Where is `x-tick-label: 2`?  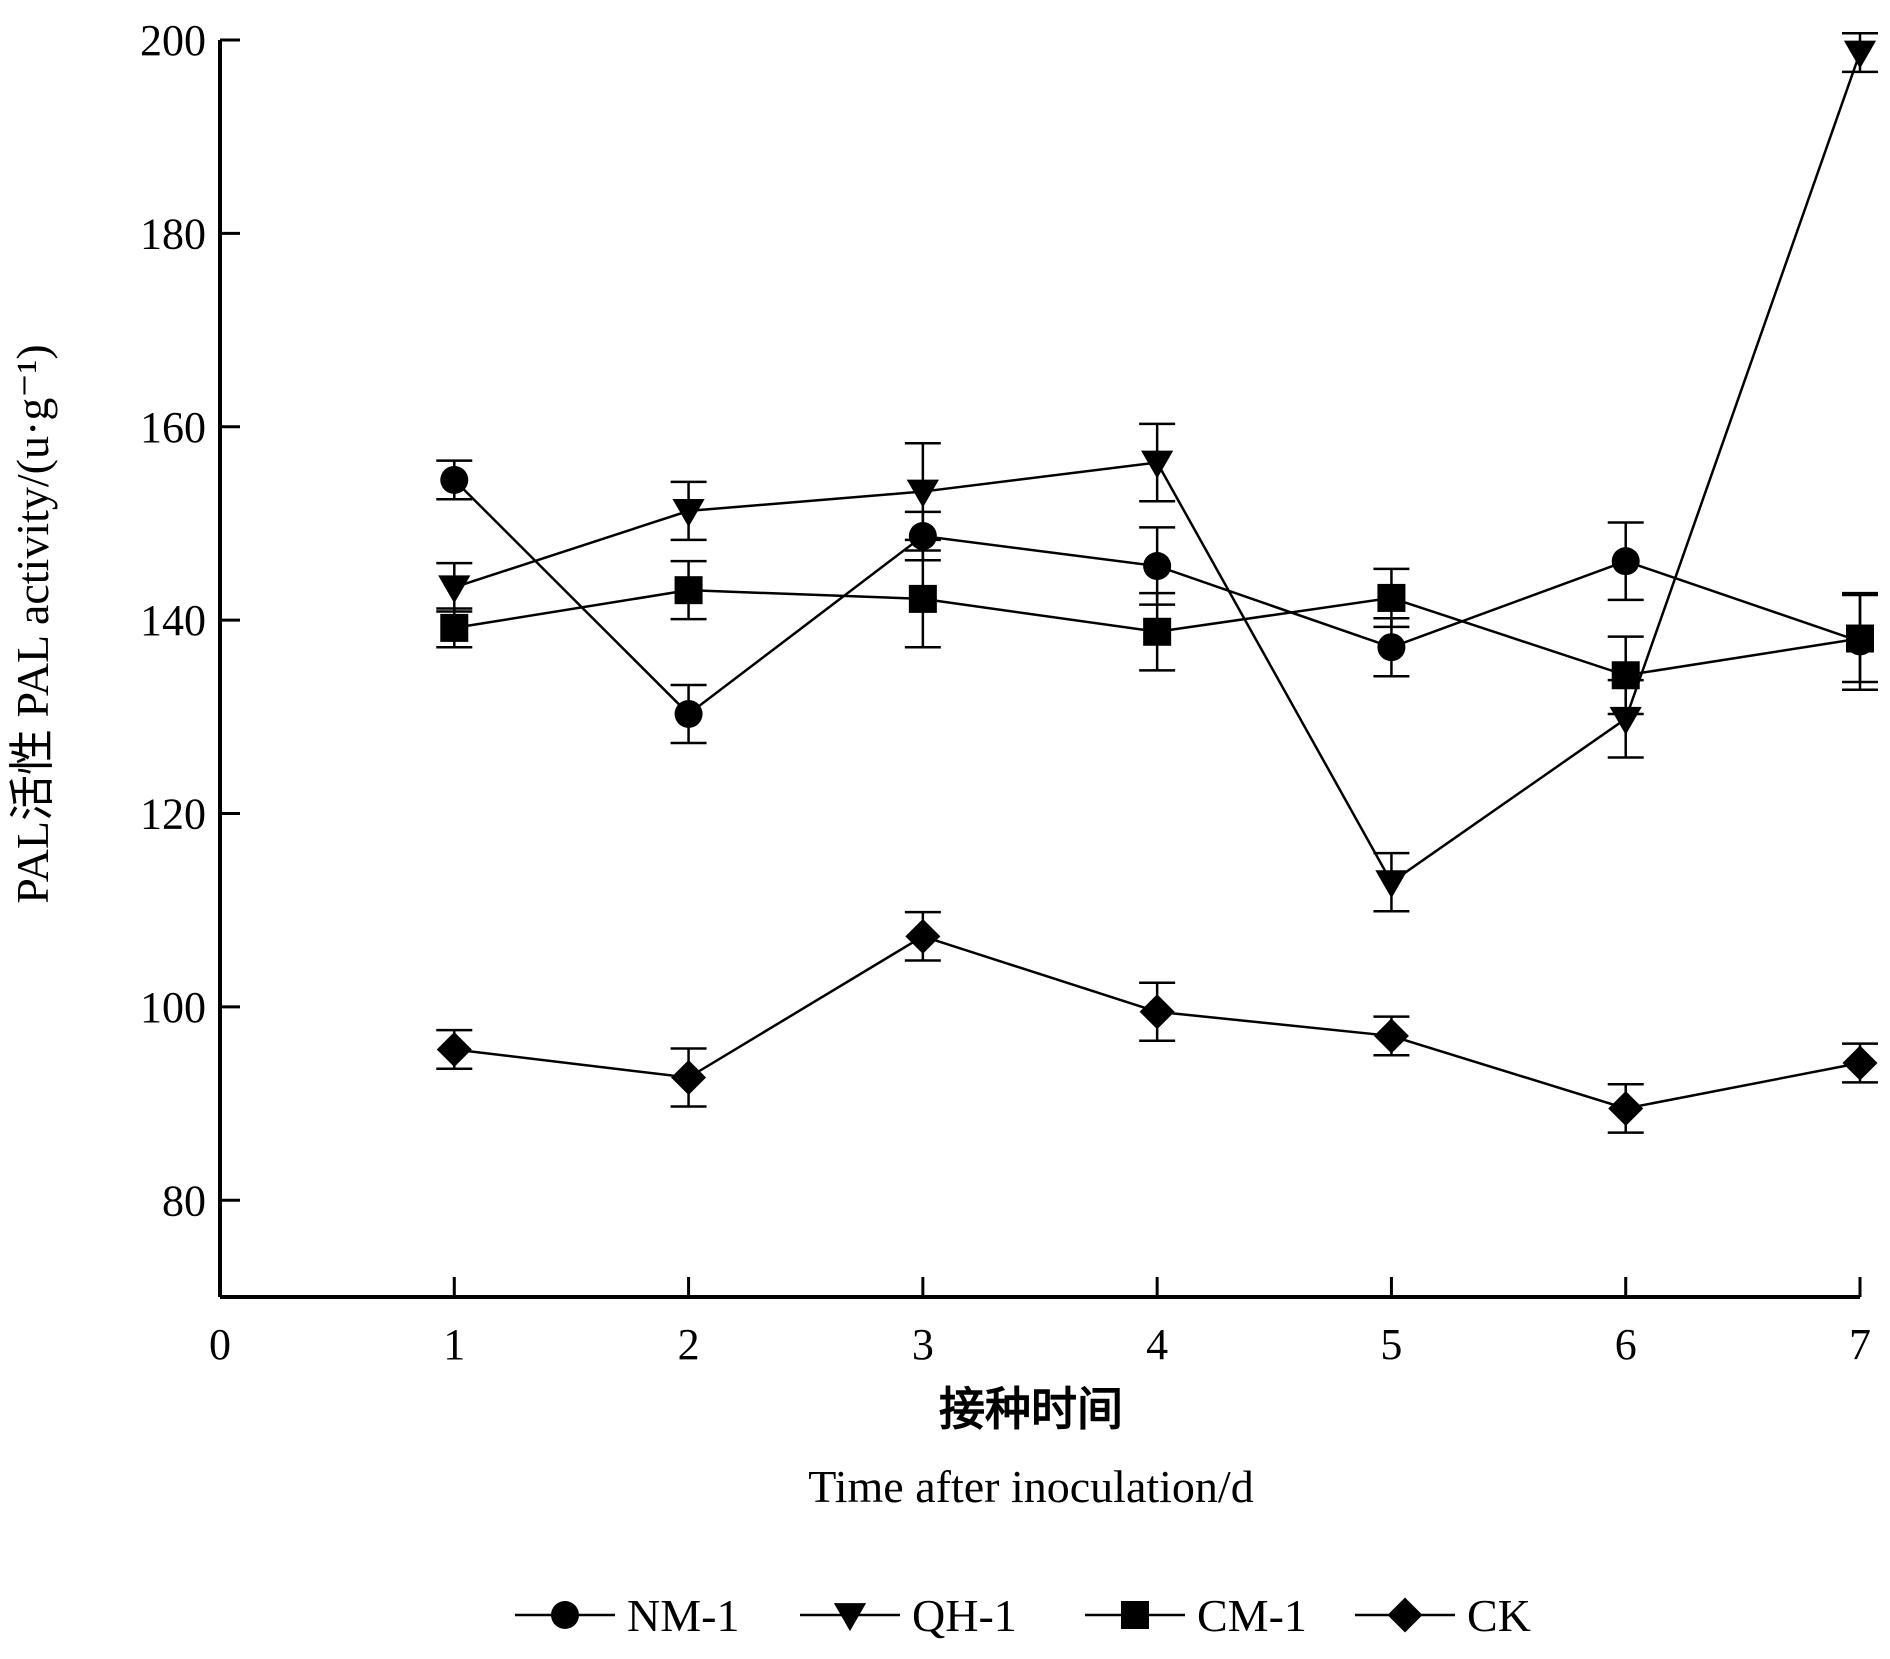 x-tick-label: 2 is located at coordinates (689, 1344).